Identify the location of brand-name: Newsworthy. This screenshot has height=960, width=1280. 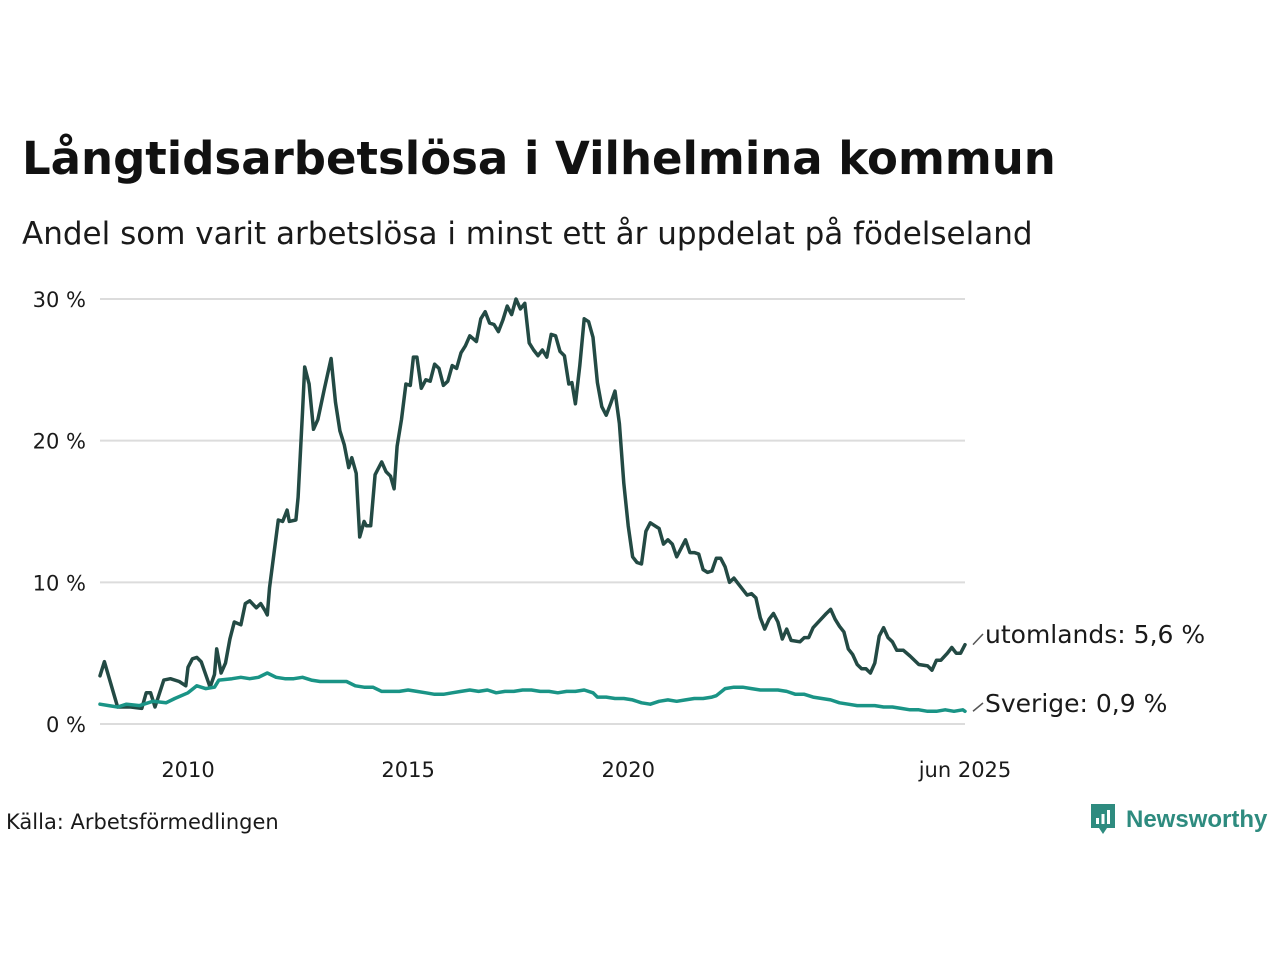
(1197, 819).